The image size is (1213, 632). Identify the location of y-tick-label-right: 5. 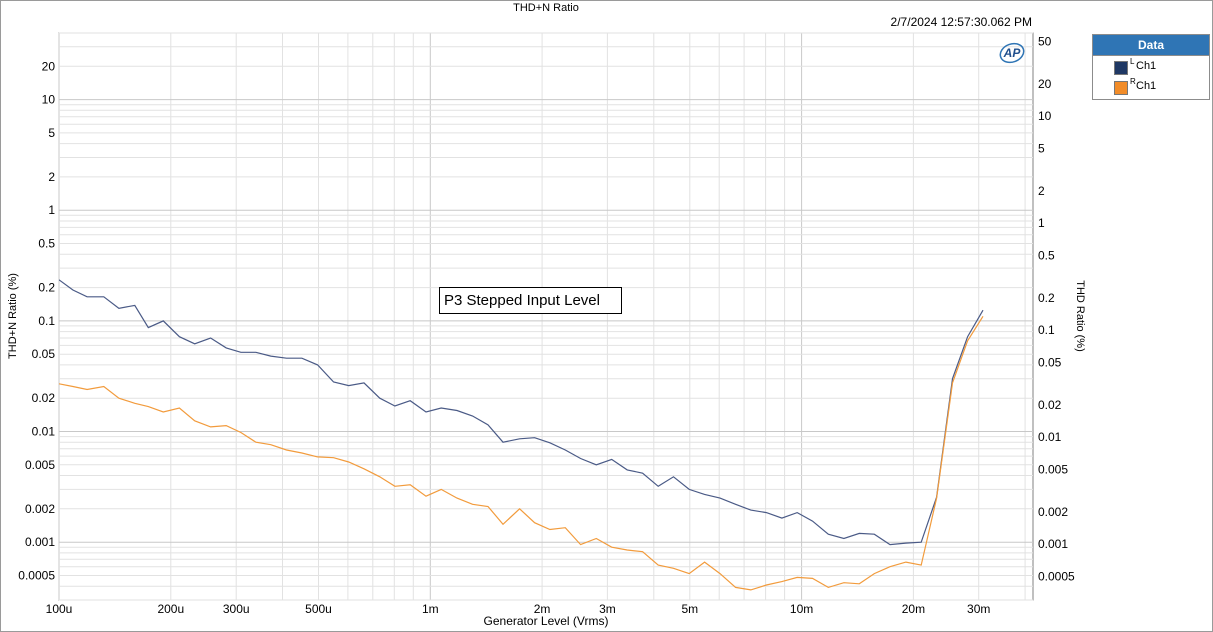
(1041, 148).